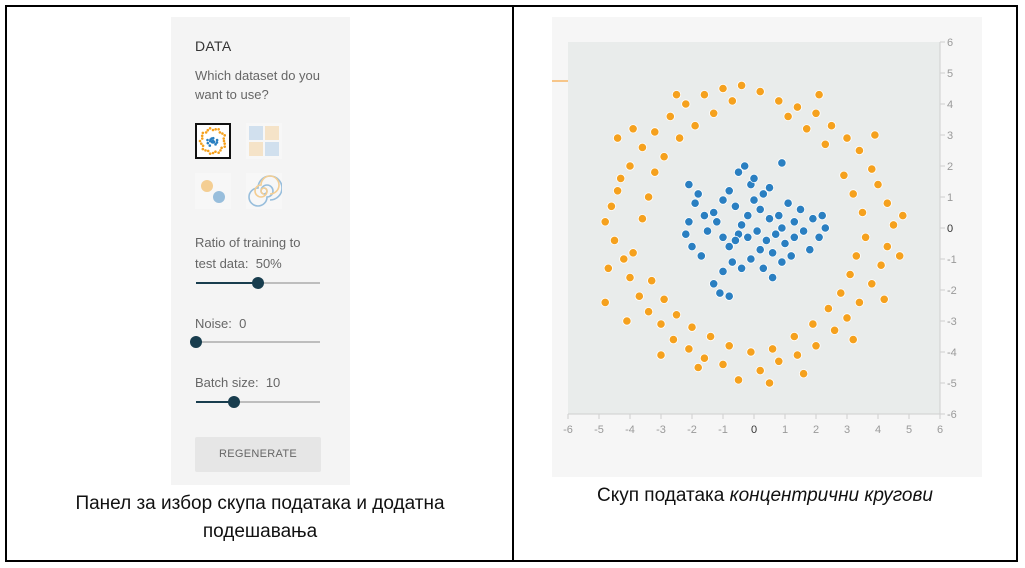  Describe the element at coordinates (255, 342) in the screenshot. I see `noise-slider` at that location.